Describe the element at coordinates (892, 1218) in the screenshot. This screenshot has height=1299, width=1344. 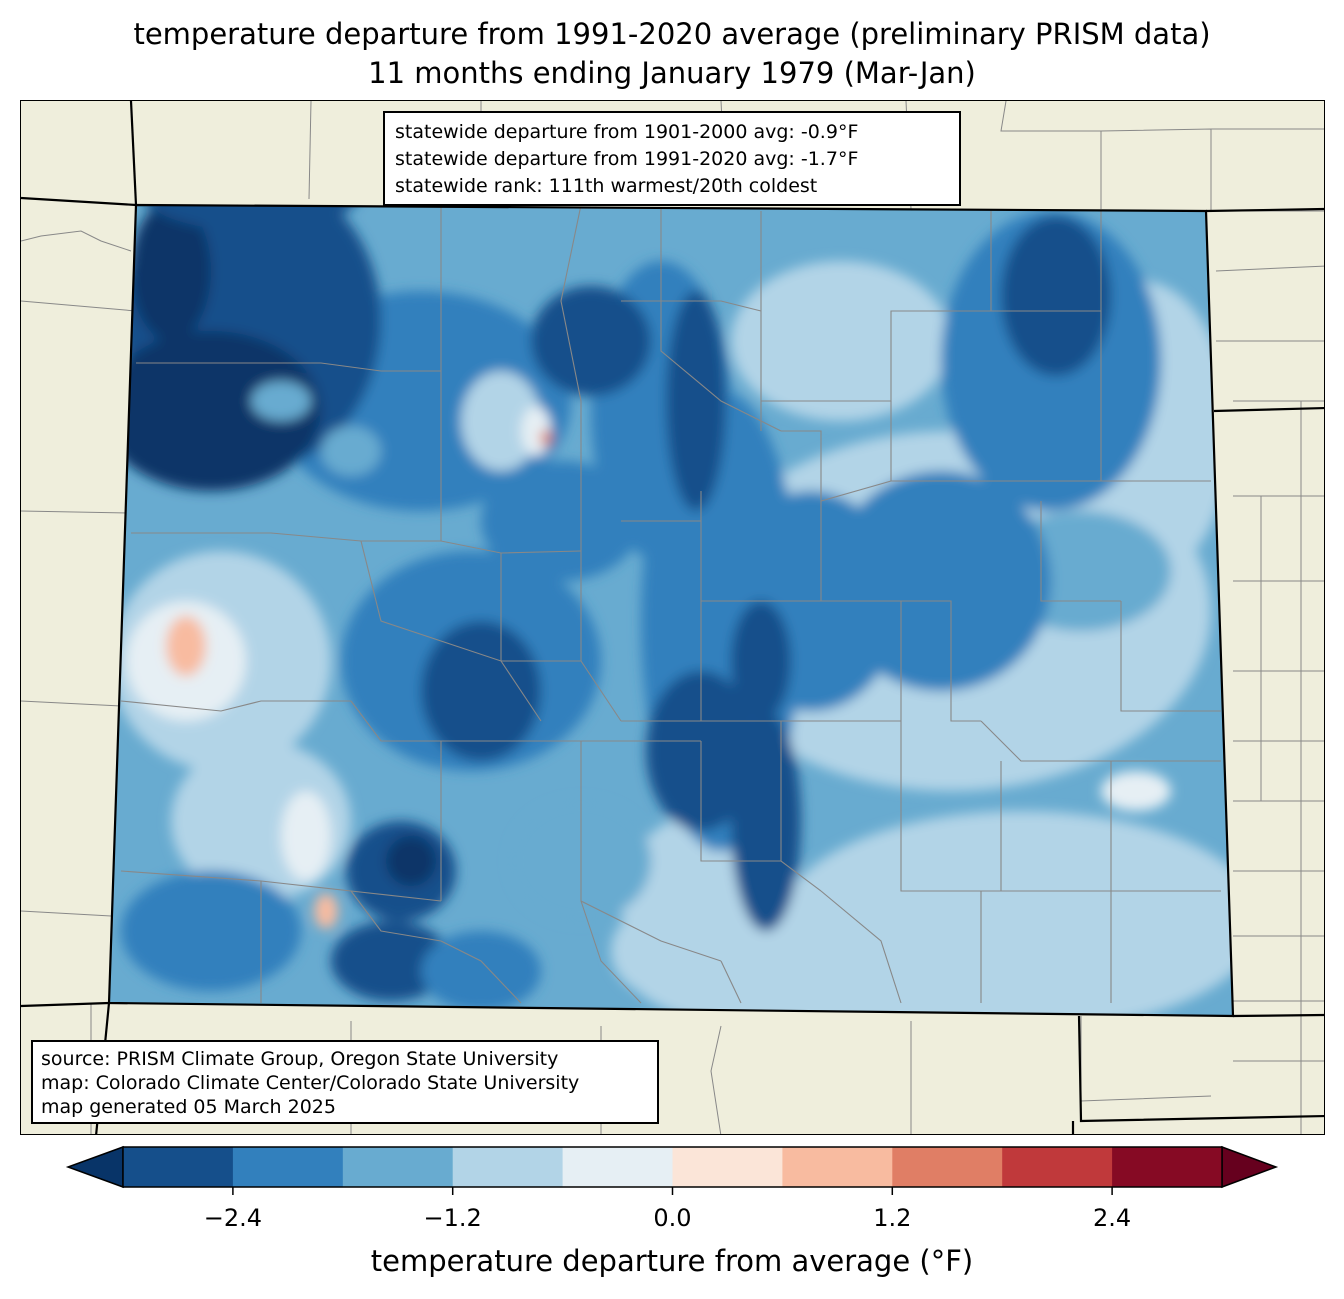
I see `colorbar-tick-label: 1.2` at that location.